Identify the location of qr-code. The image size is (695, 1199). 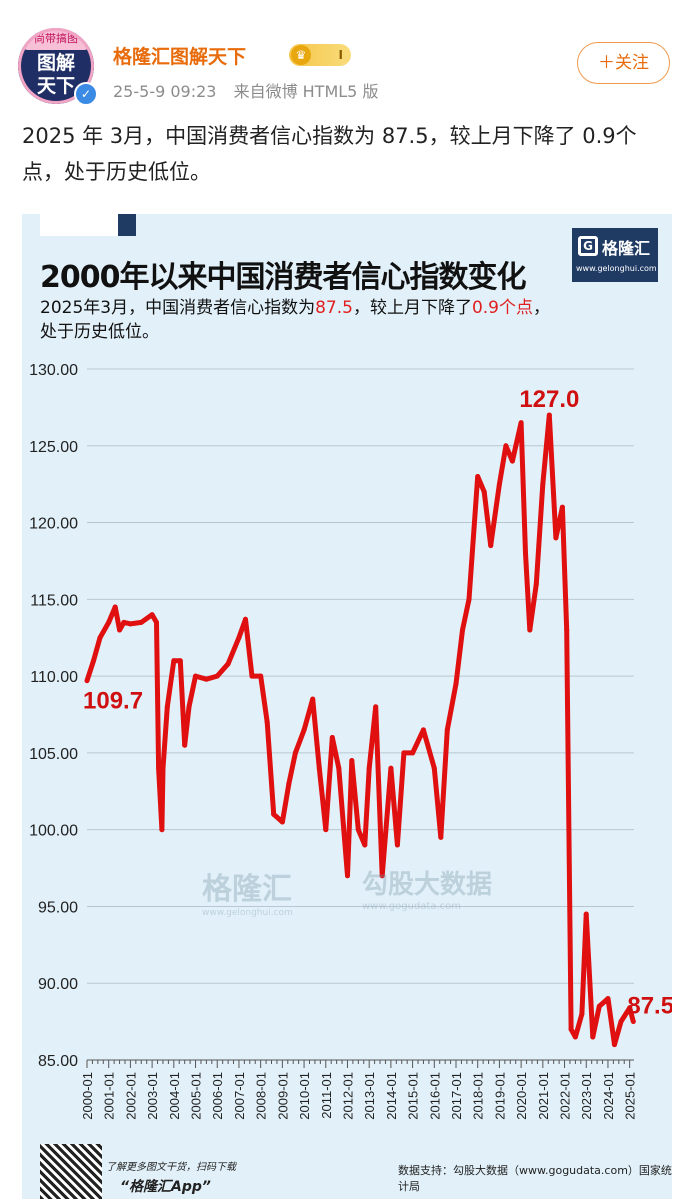
(71, 1171).